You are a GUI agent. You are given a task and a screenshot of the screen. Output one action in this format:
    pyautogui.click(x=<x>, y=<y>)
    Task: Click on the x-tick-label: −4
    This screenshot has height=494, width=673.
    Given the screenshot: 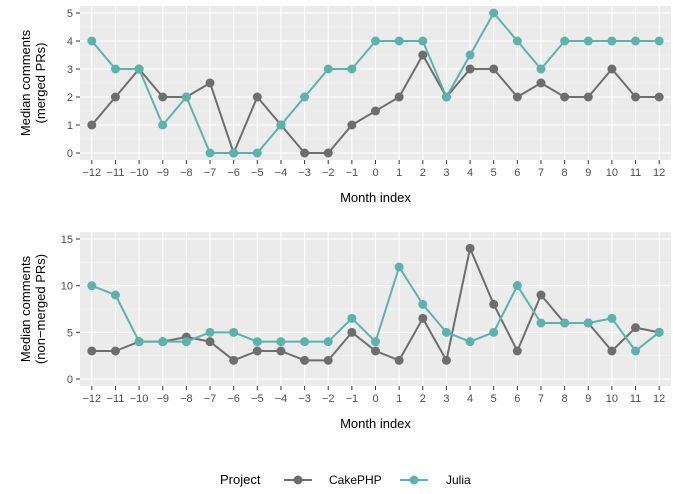 What is the action you would take?
    pyautogui.click(x=281, y=173)
    